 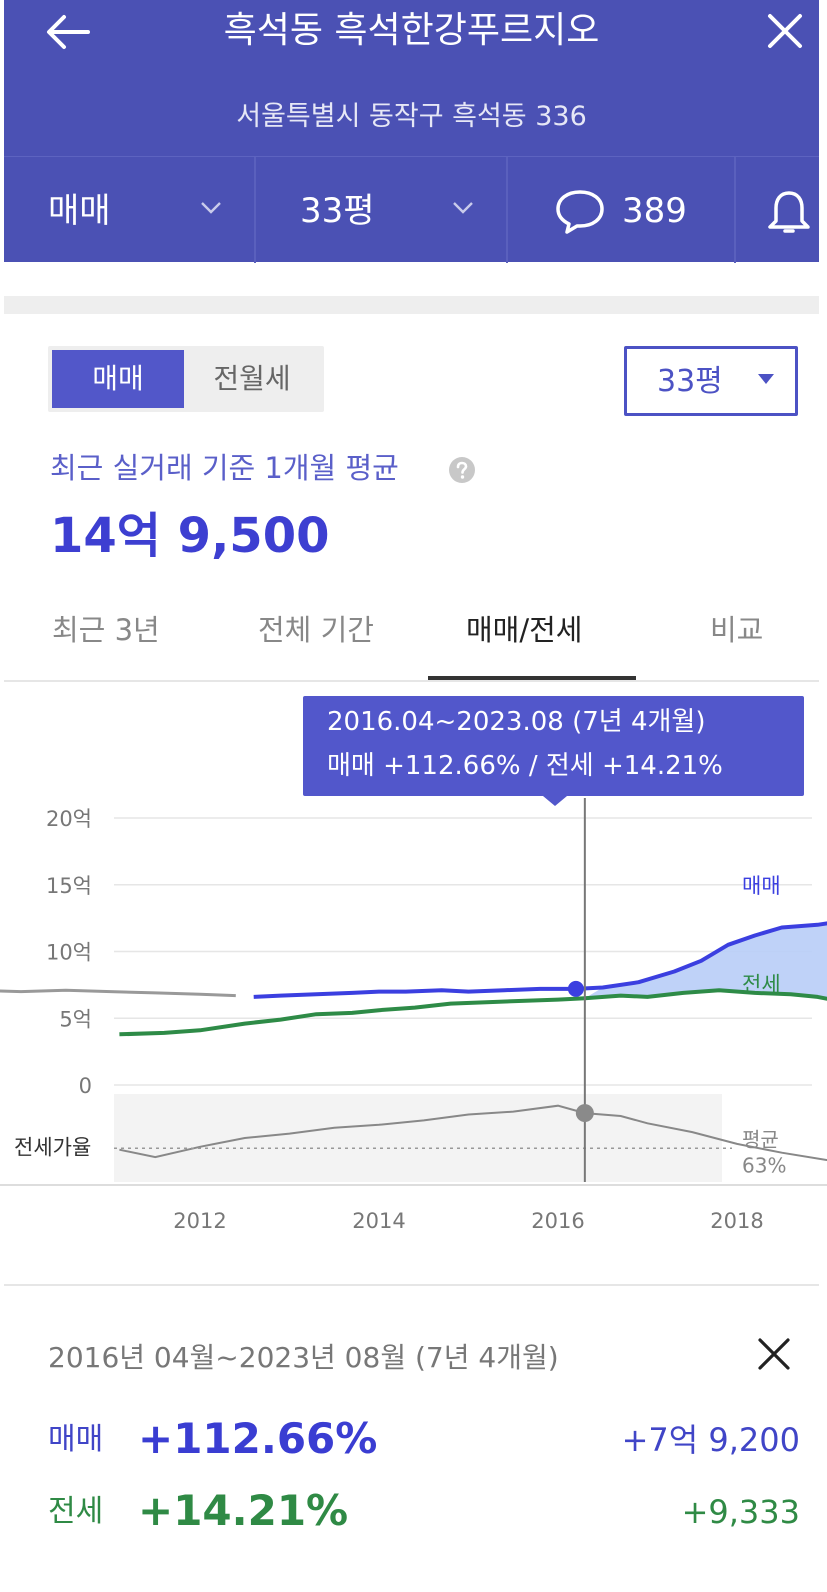 What do you see at coordinates (532, 678) in the screenshot?
I see `active-tab-indicator` at bounding box center [532, 678].